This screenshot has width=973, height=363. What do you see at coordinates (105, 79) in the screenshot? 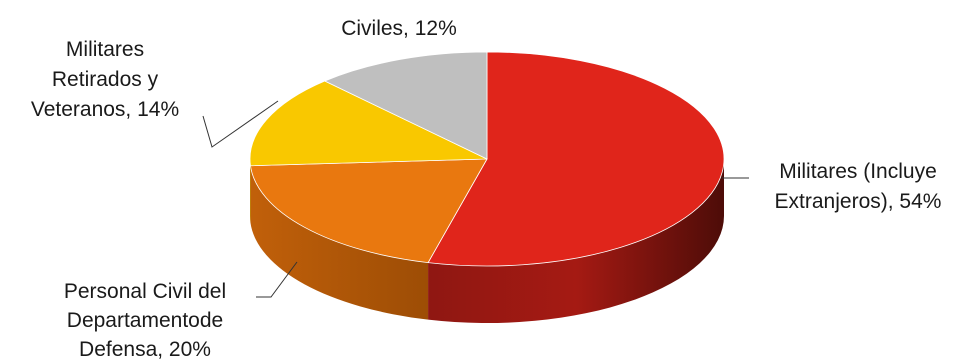
I see `data-label-militares: Militares Retirados y Veteranos, 14%` at bounding box center [105, 79].